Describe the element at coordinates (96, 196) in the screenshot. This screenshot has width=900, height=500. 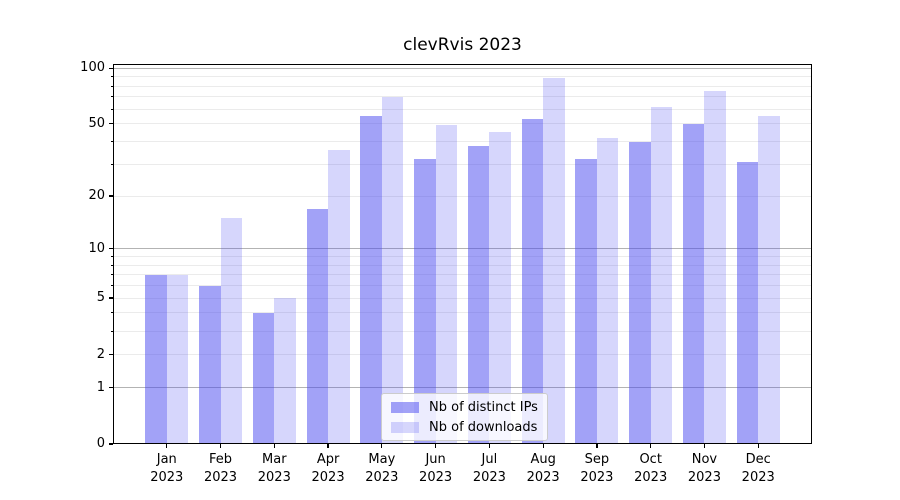
I see `y-tick-label: 20` at that location.